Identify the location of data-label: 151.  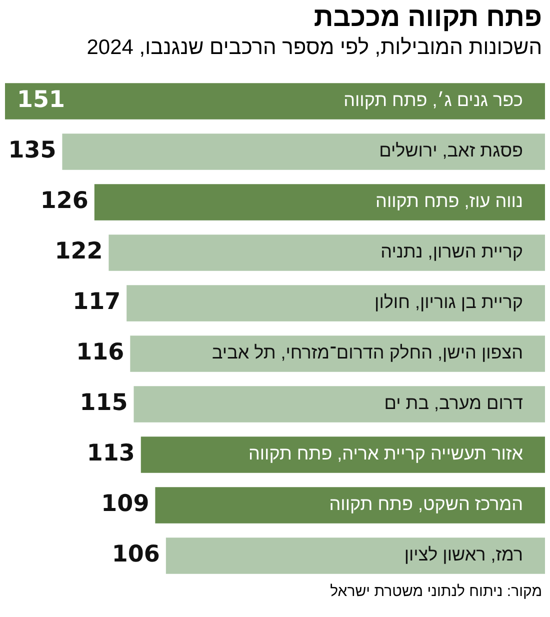
(41, 100).